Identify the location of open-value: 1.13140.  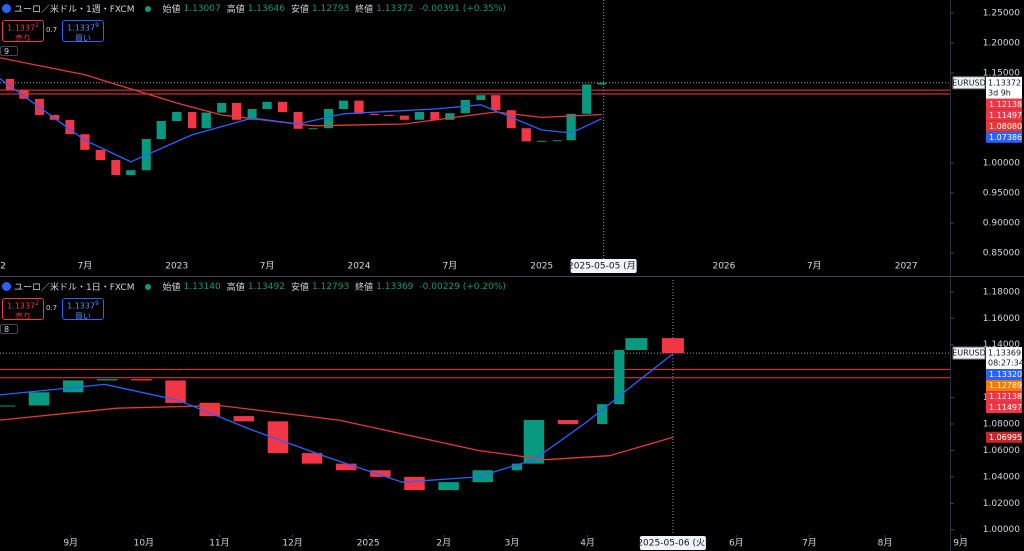
(202, 286).